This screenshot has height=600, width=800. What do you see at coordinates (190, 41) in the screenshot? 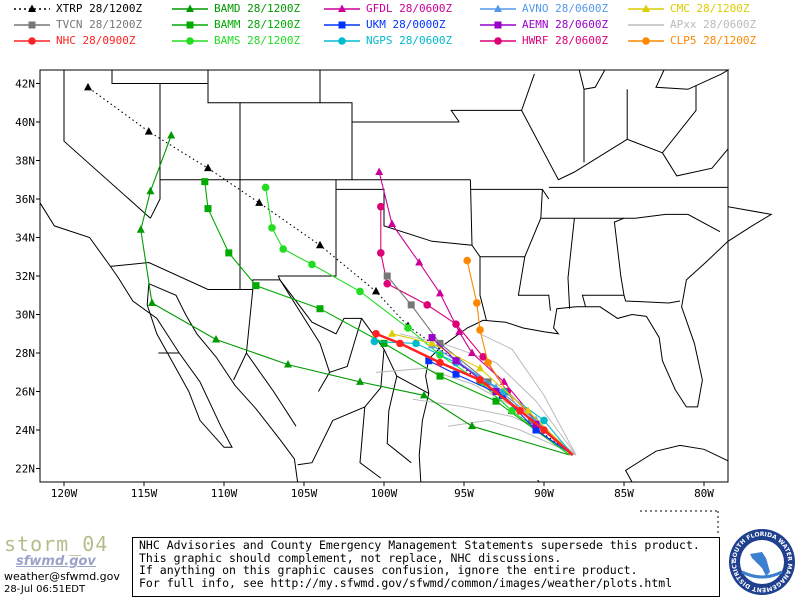
I see `legend-marker-bams` at bounding box center [190, 41].